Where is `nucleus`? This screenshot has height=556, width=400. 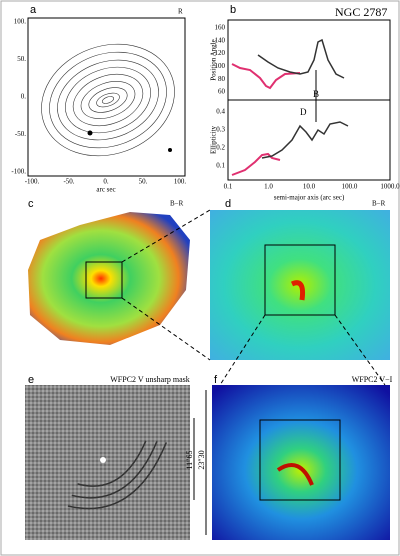
nucleus is located at coordinates (103, 460).